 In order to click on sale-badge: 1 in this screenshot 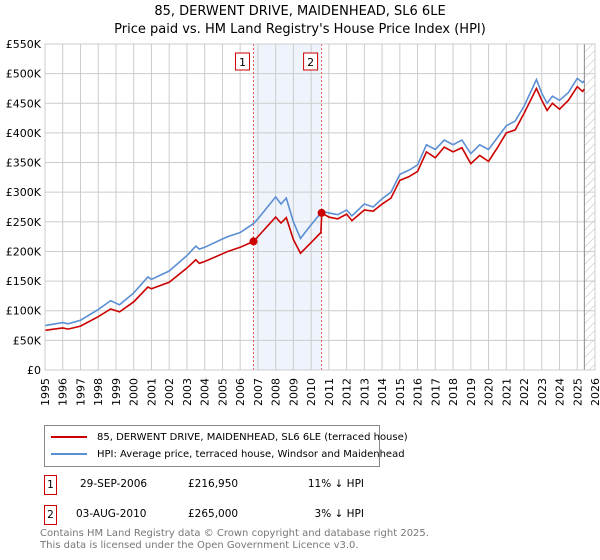, I will do `click(50, 485)`.